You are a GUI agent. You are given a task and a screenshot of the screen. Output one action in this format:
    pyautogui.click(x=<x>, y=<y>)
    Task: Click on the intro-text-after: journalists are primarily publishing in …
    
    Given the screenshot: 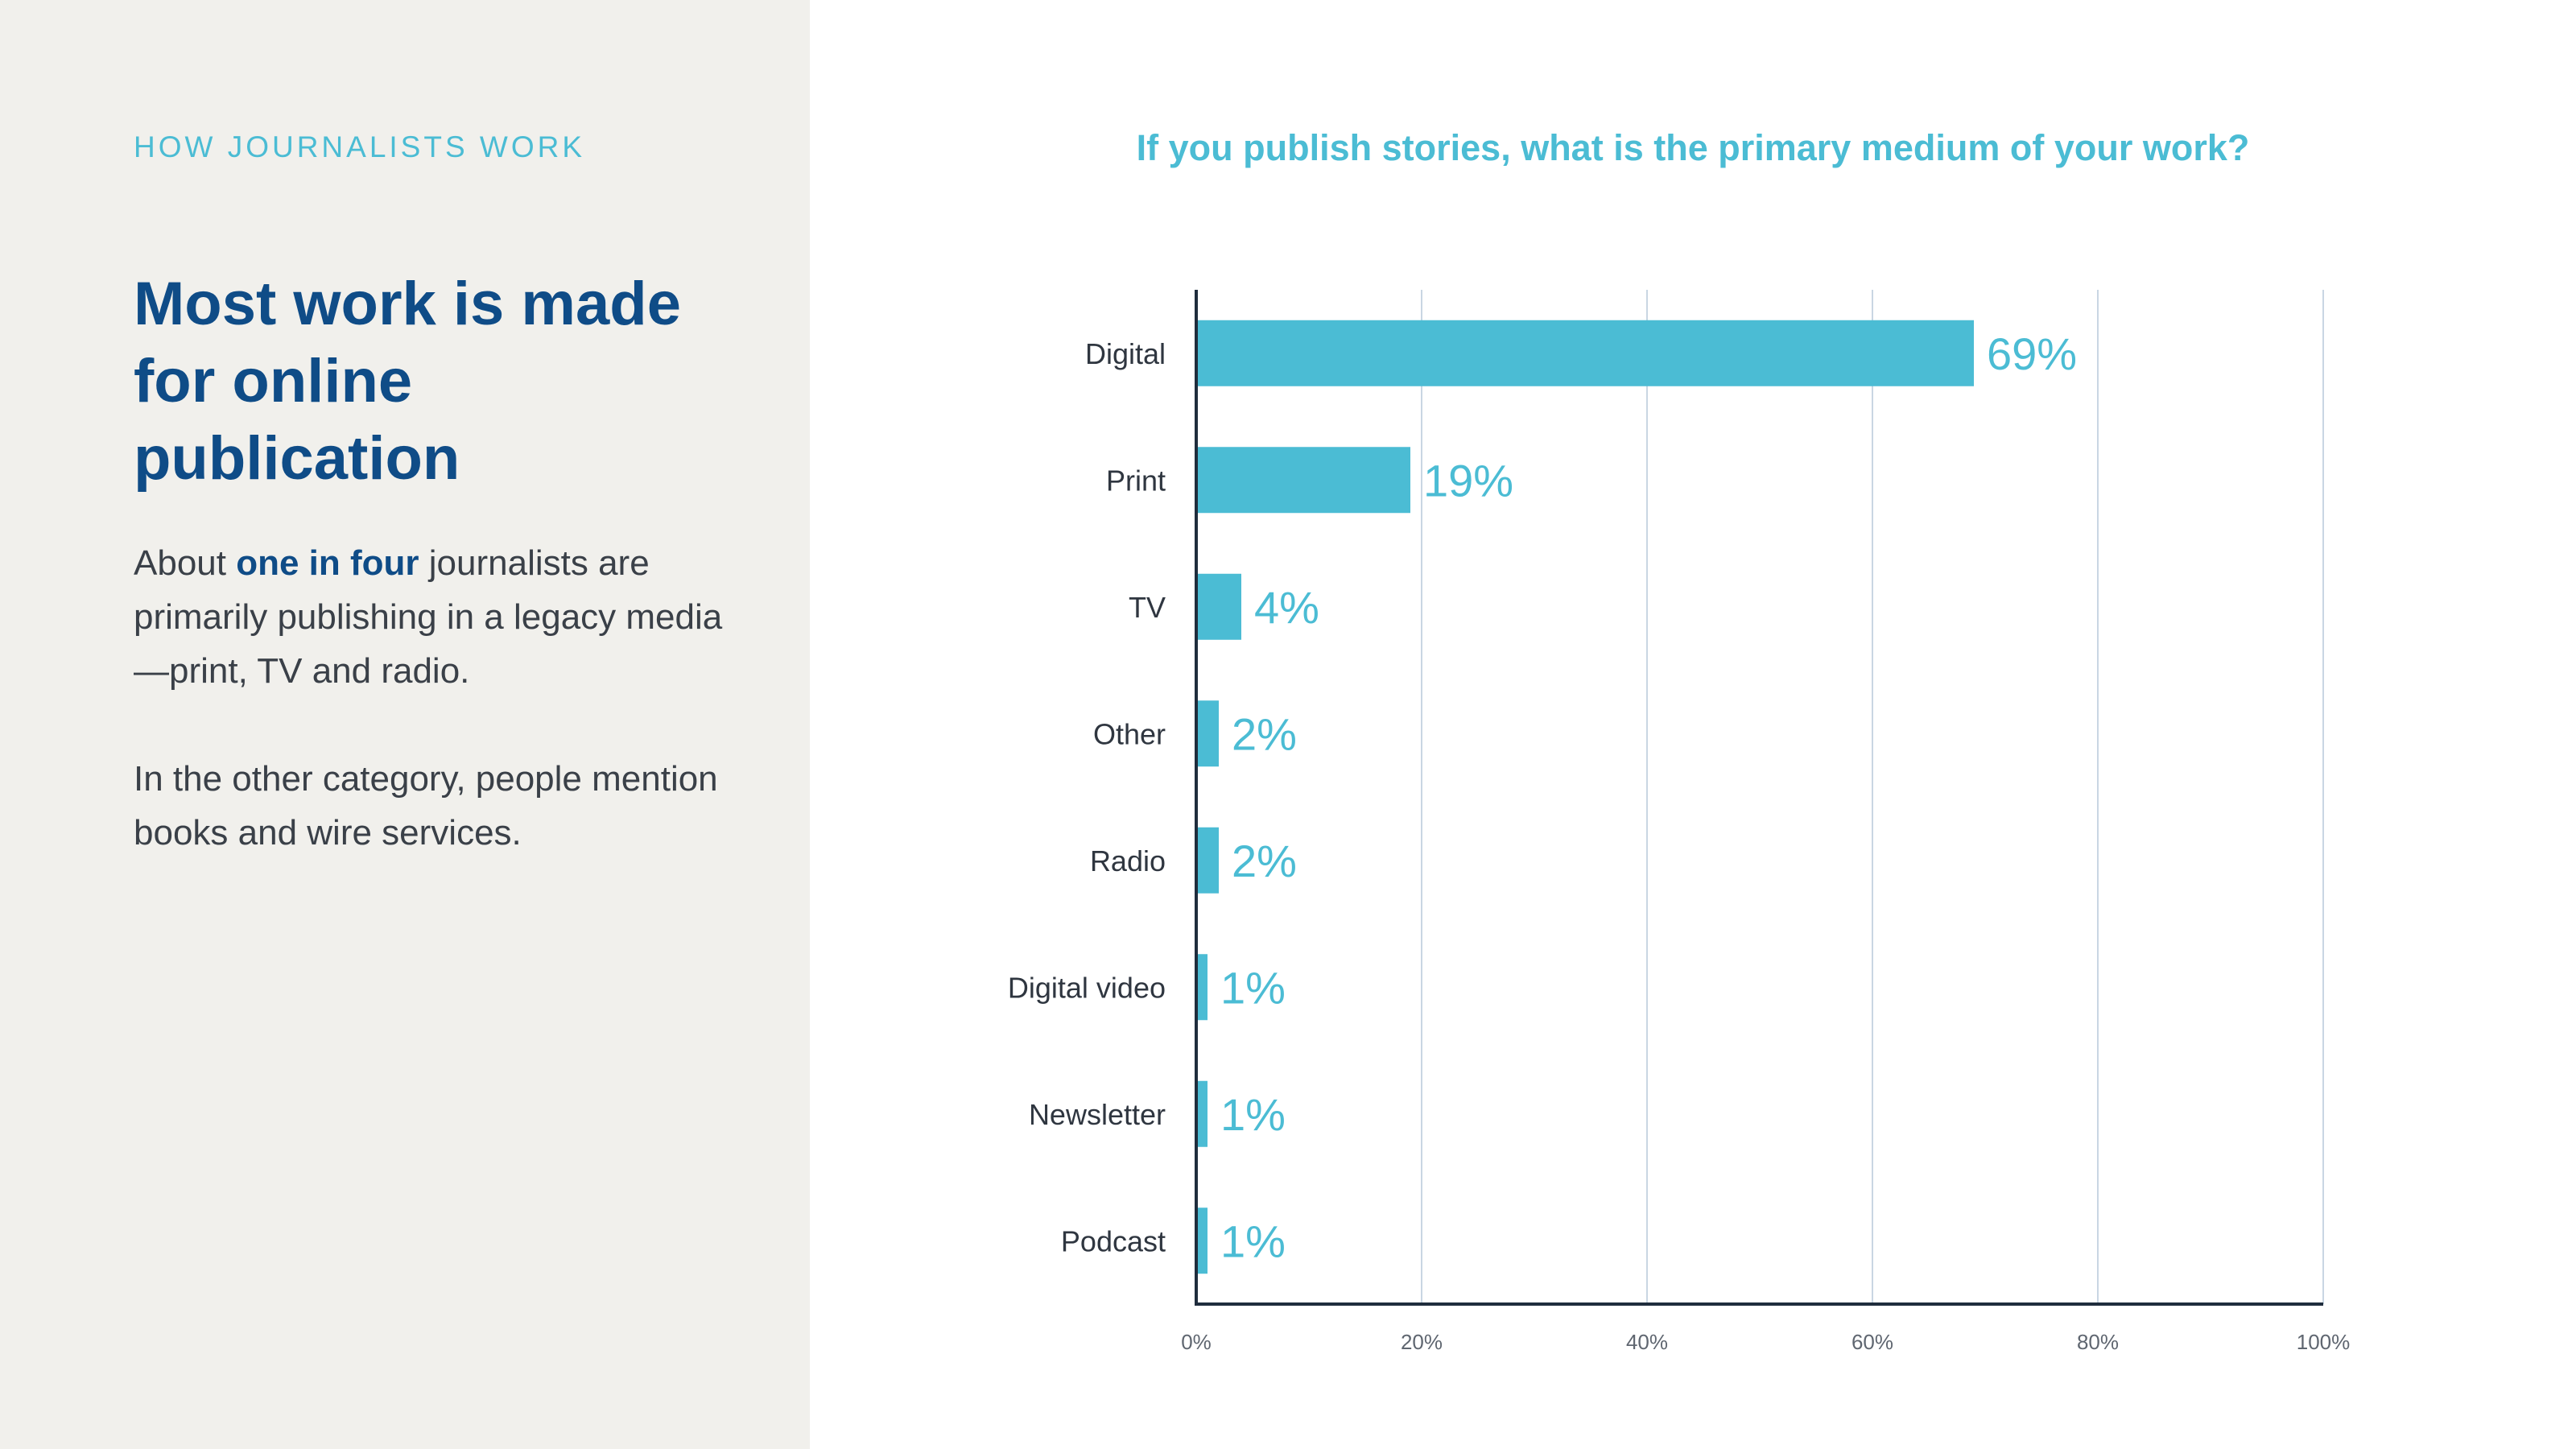 What is the action you would take?
    pyautogui.click(x=428, y=617)
    